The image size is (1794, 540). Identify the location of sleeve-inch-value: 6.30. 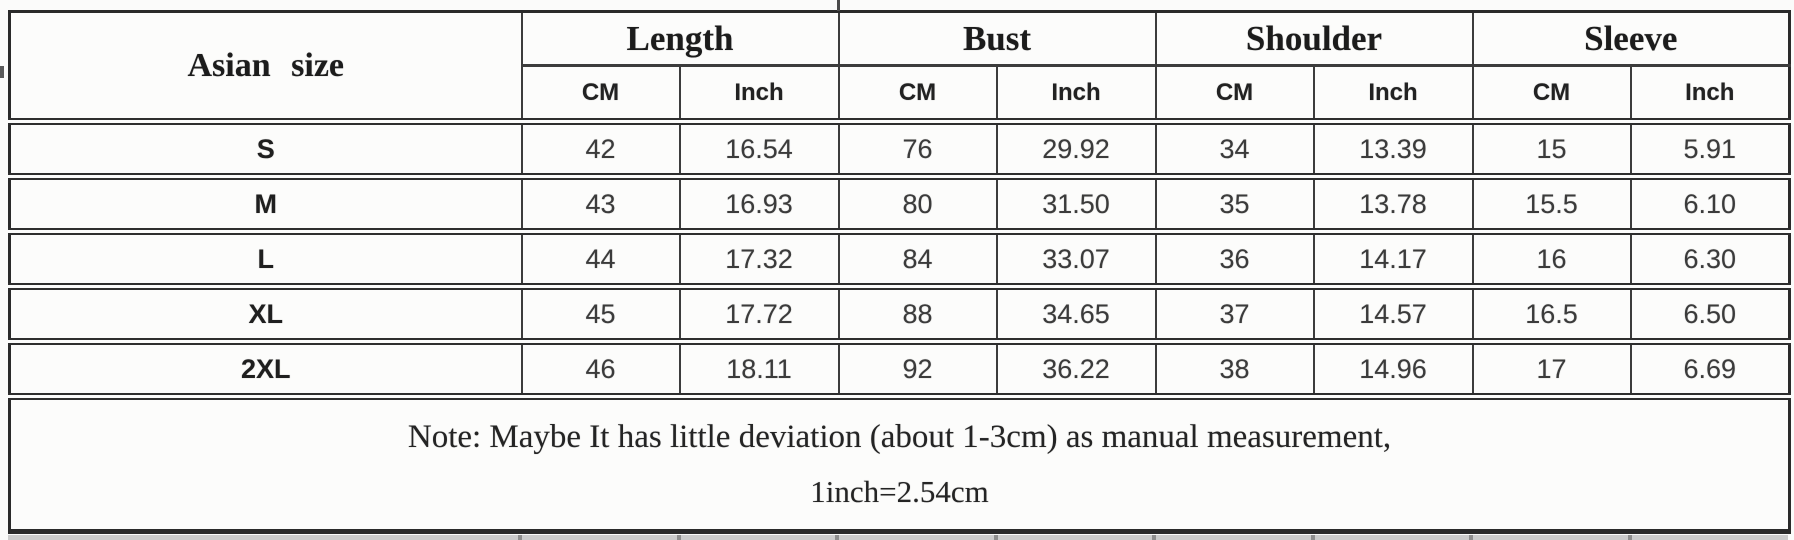
(1710, 257).